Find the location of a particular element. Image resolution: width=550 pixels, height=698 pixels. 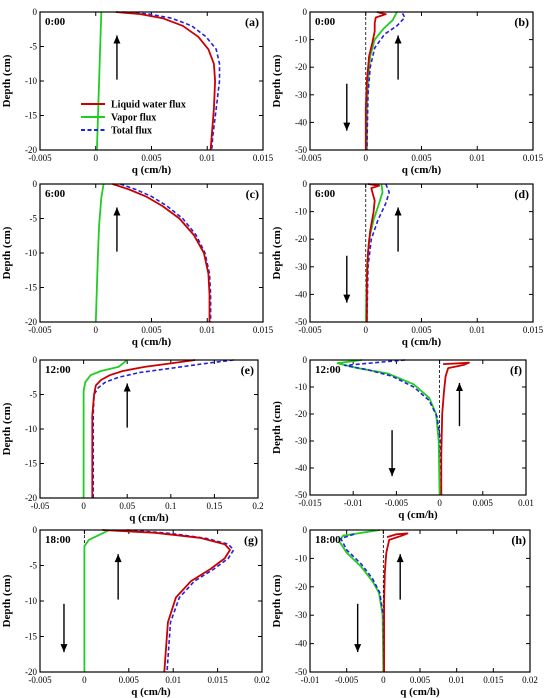

legend-label-vapor: Vapor flux is located at coordinates (133, 118).